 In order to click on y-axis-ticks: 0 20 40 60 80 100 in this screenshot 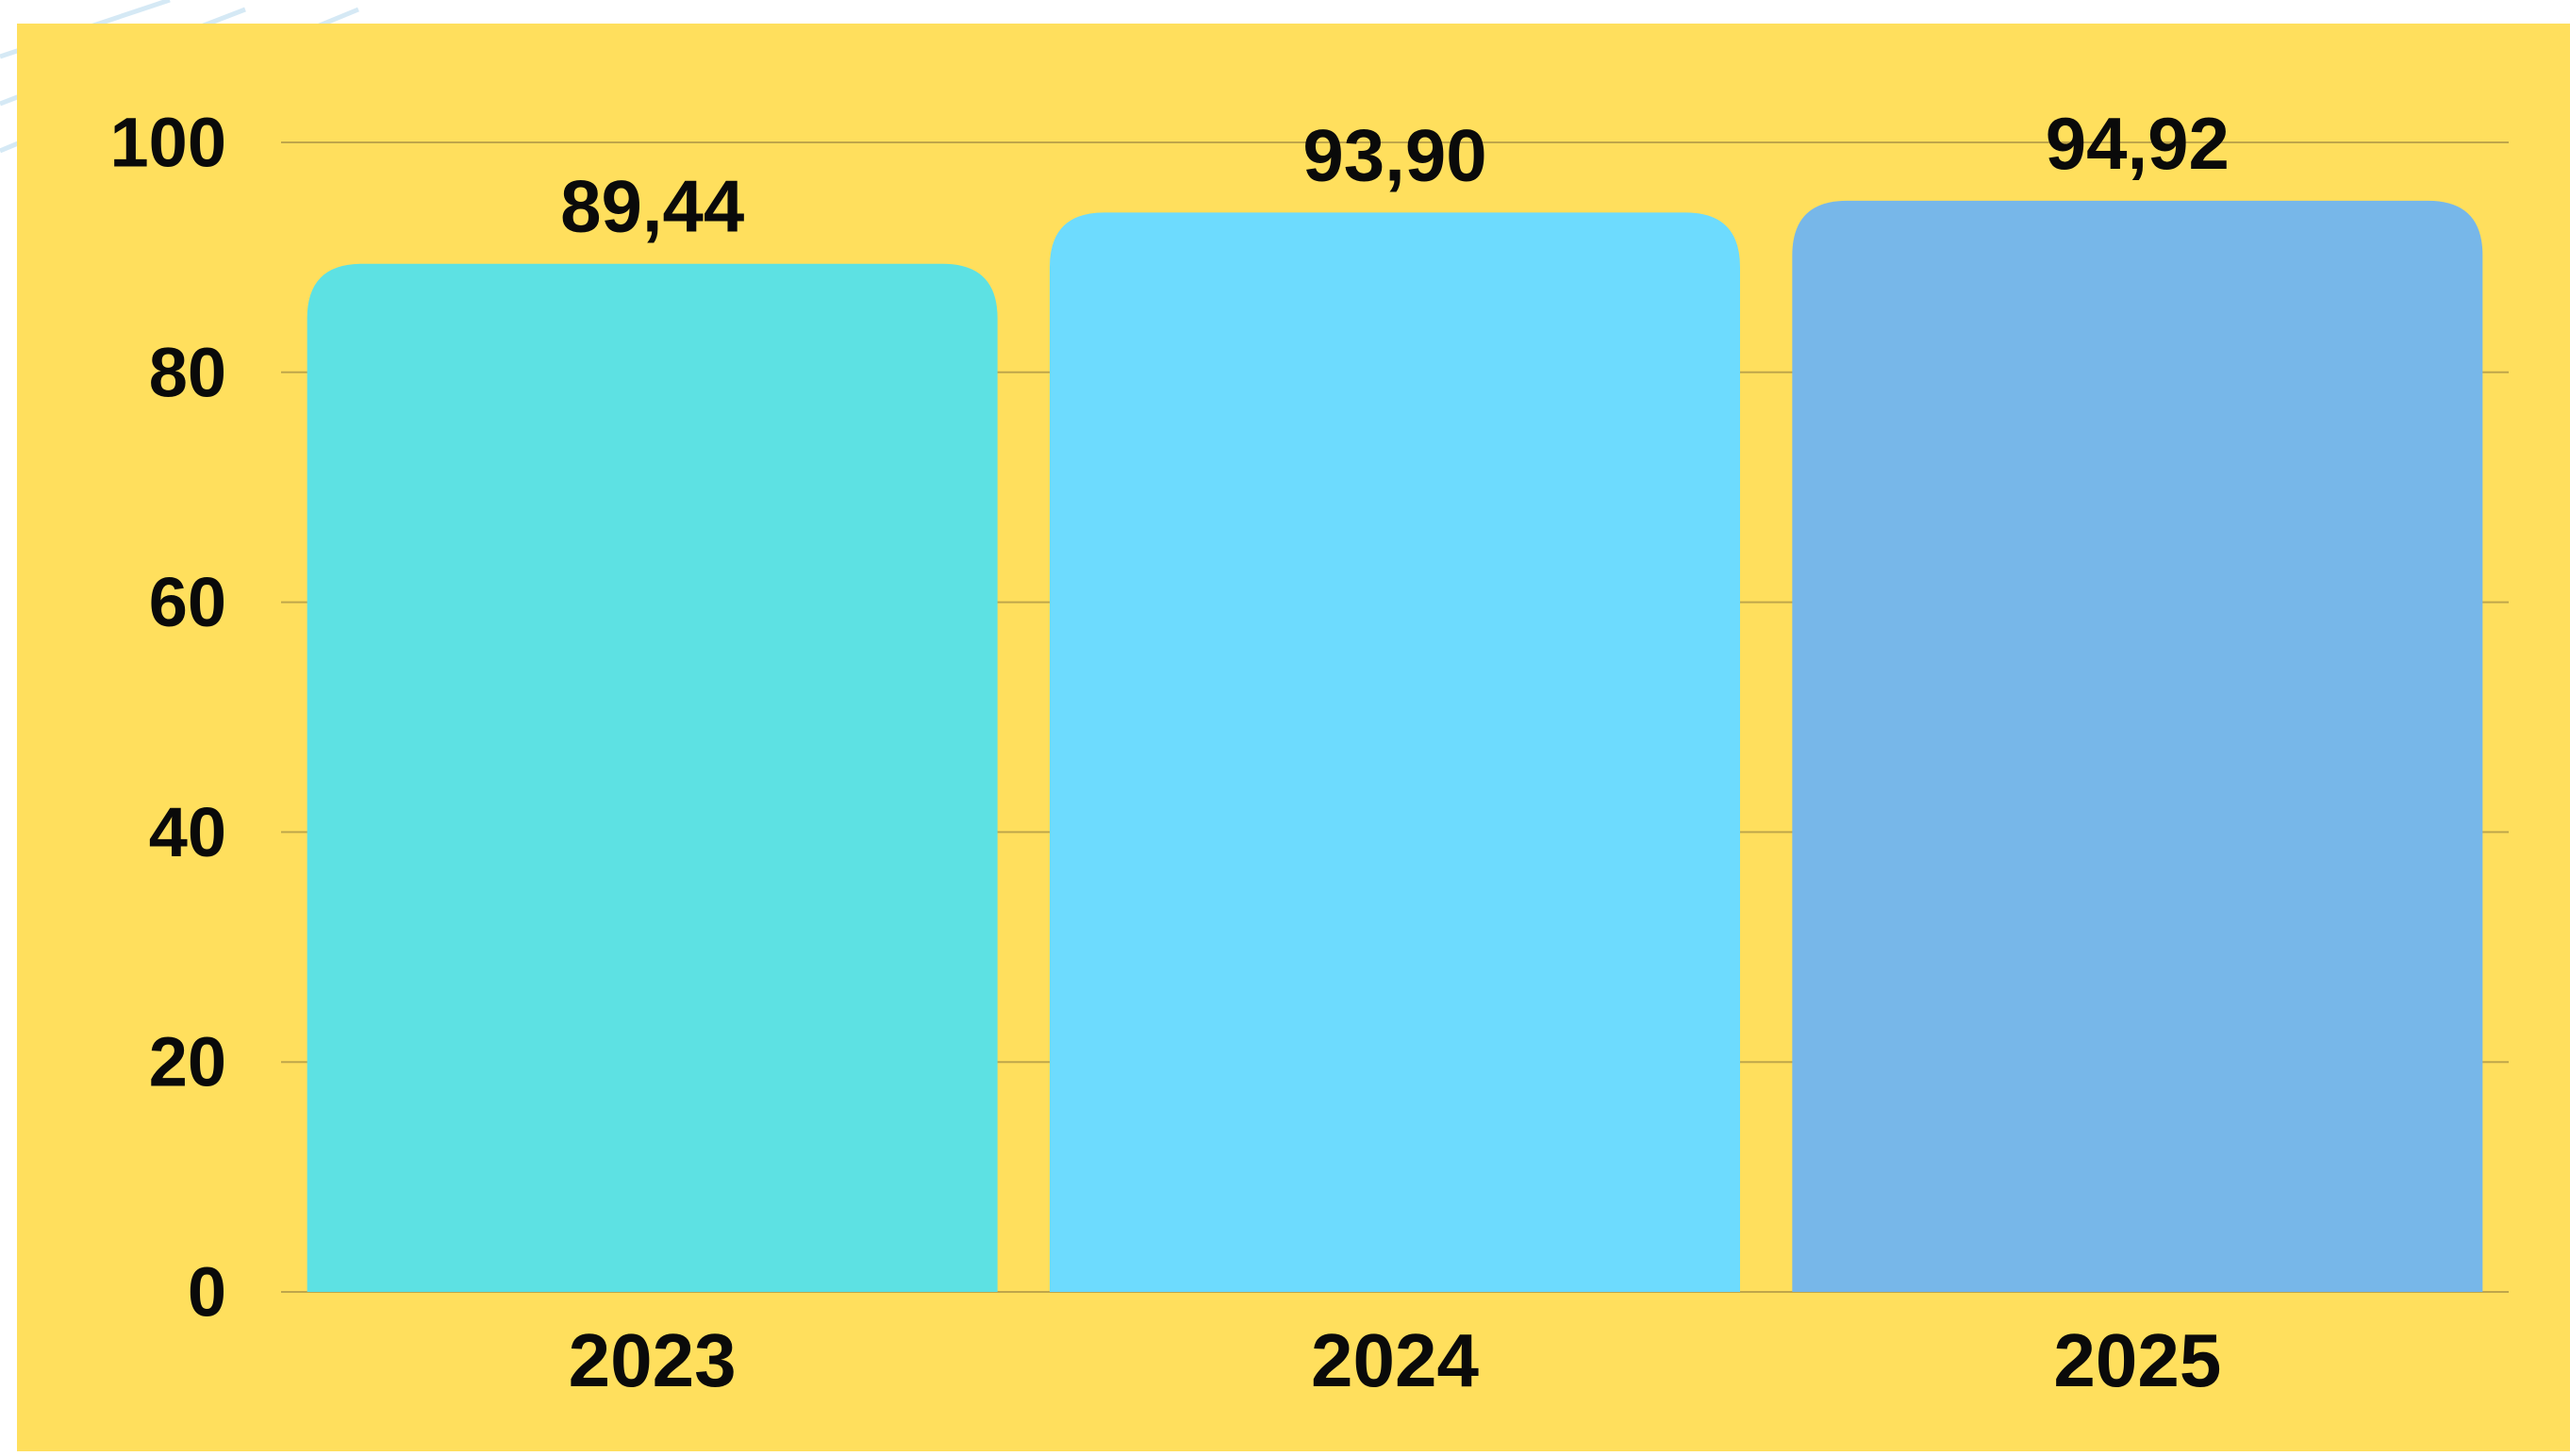, I will do `click(168, 718)`.